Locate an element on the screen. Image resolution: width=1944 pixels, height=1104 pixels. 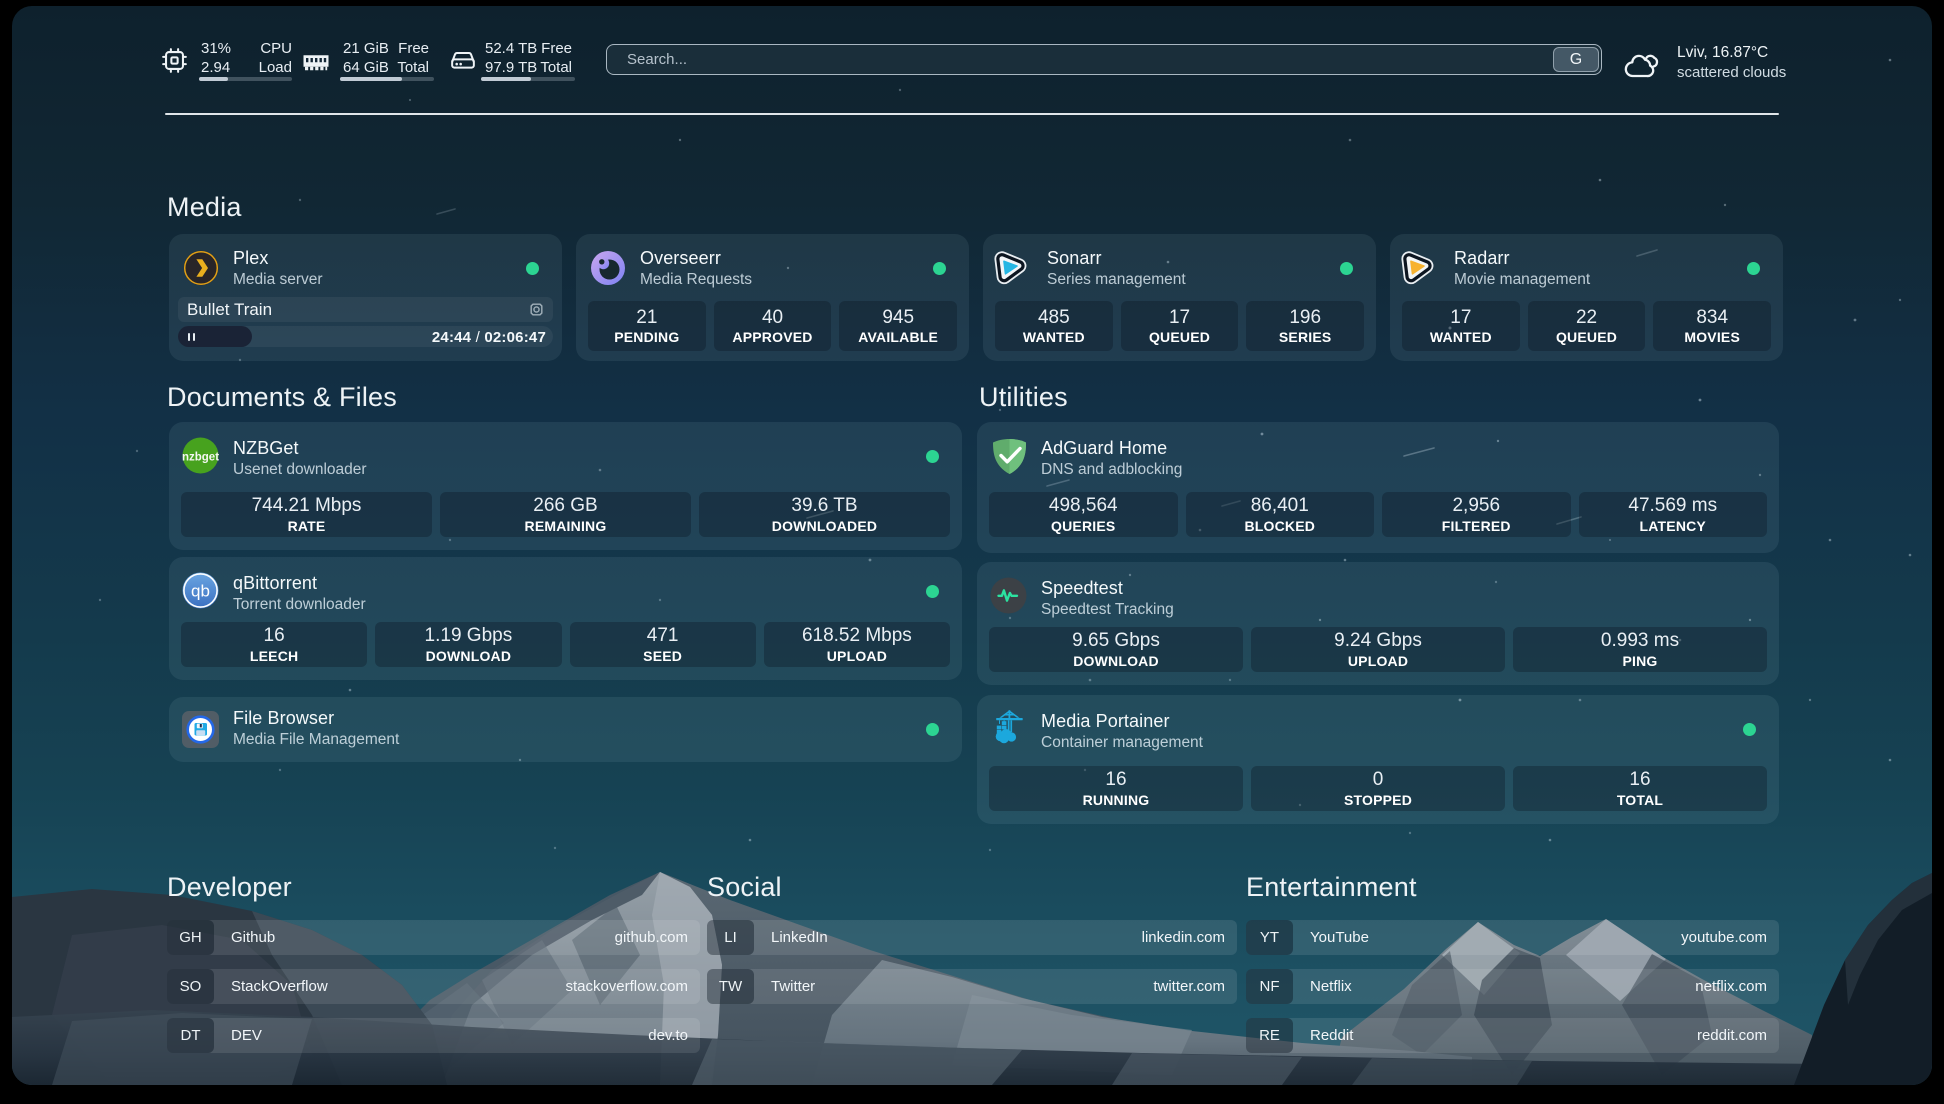
svg-text: qb is located at coordinates (200, 591).